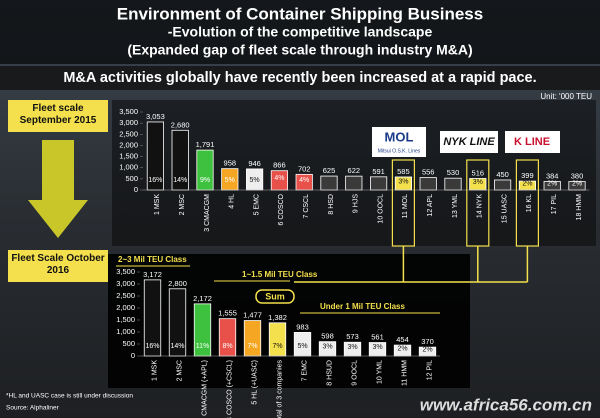 This screenshot has height=418, width=600. What do you see at coordinates (125, 271) in the screenshot?
I see `y-tick-label: 3,500` at bounding box center [125, 271].